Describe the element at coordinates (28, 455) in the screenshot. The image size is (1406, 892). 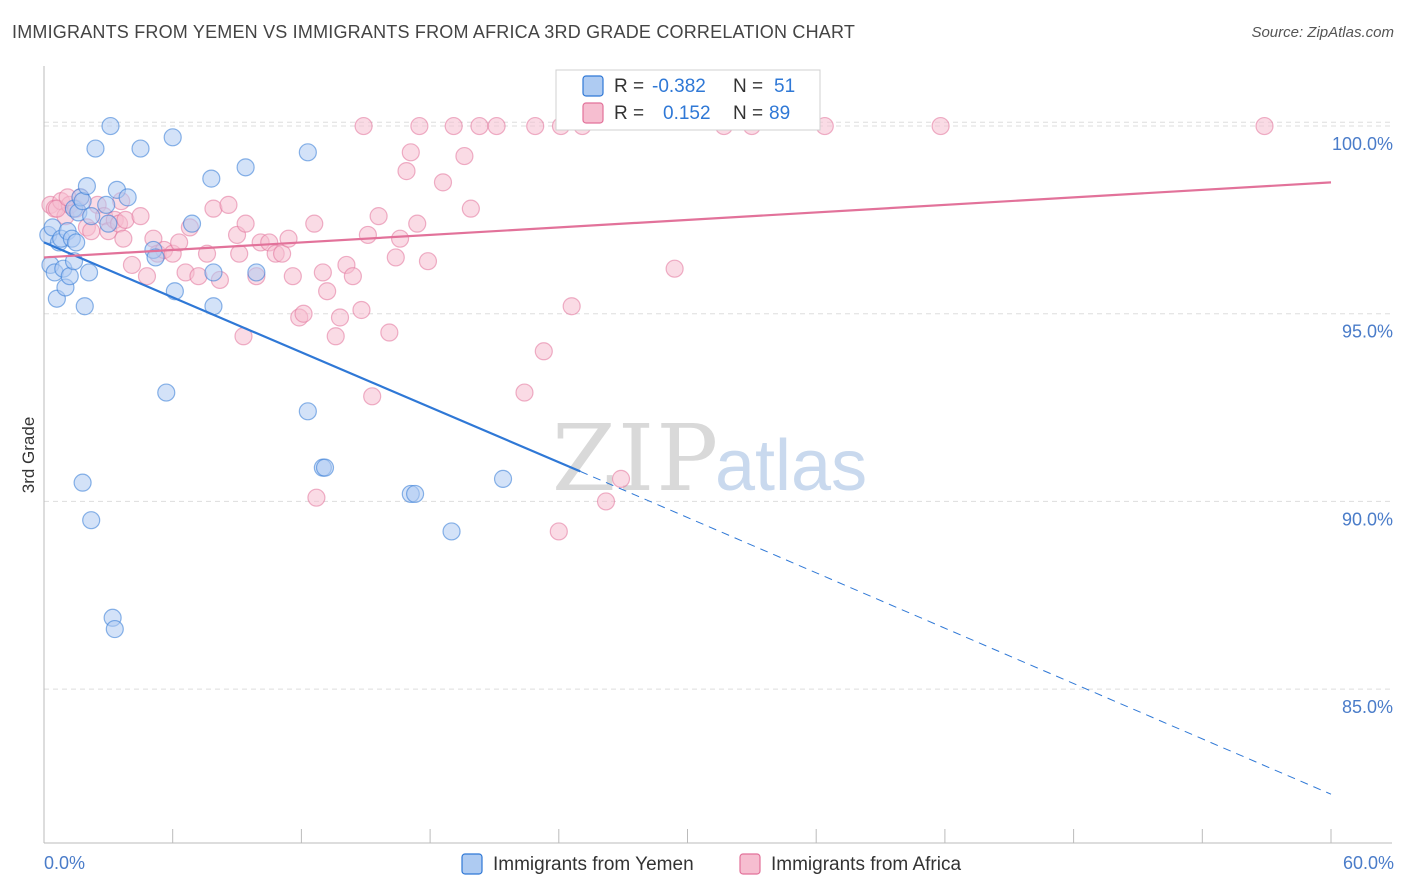
I see `y-axis-label: 3rd Grade` at that location.